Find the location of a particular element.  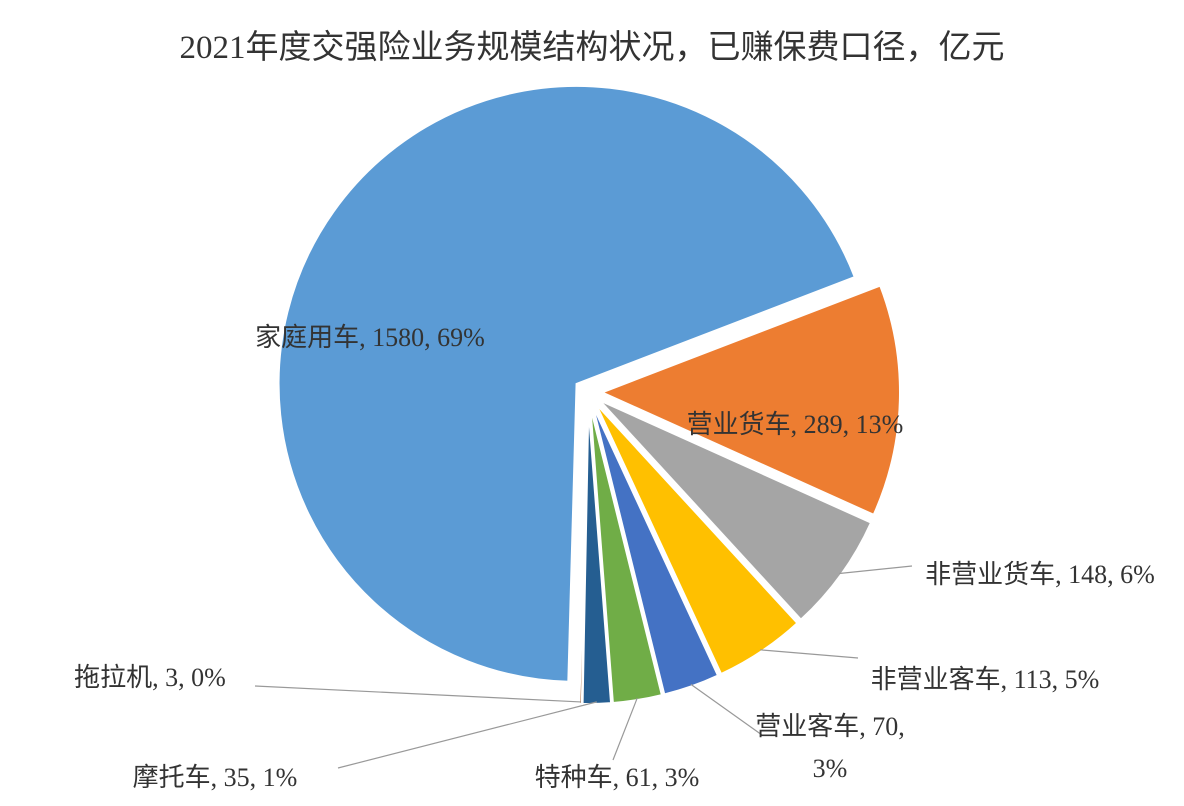

data-label: 非营业客车, 113, 5% is located at coordinates (985, 679).